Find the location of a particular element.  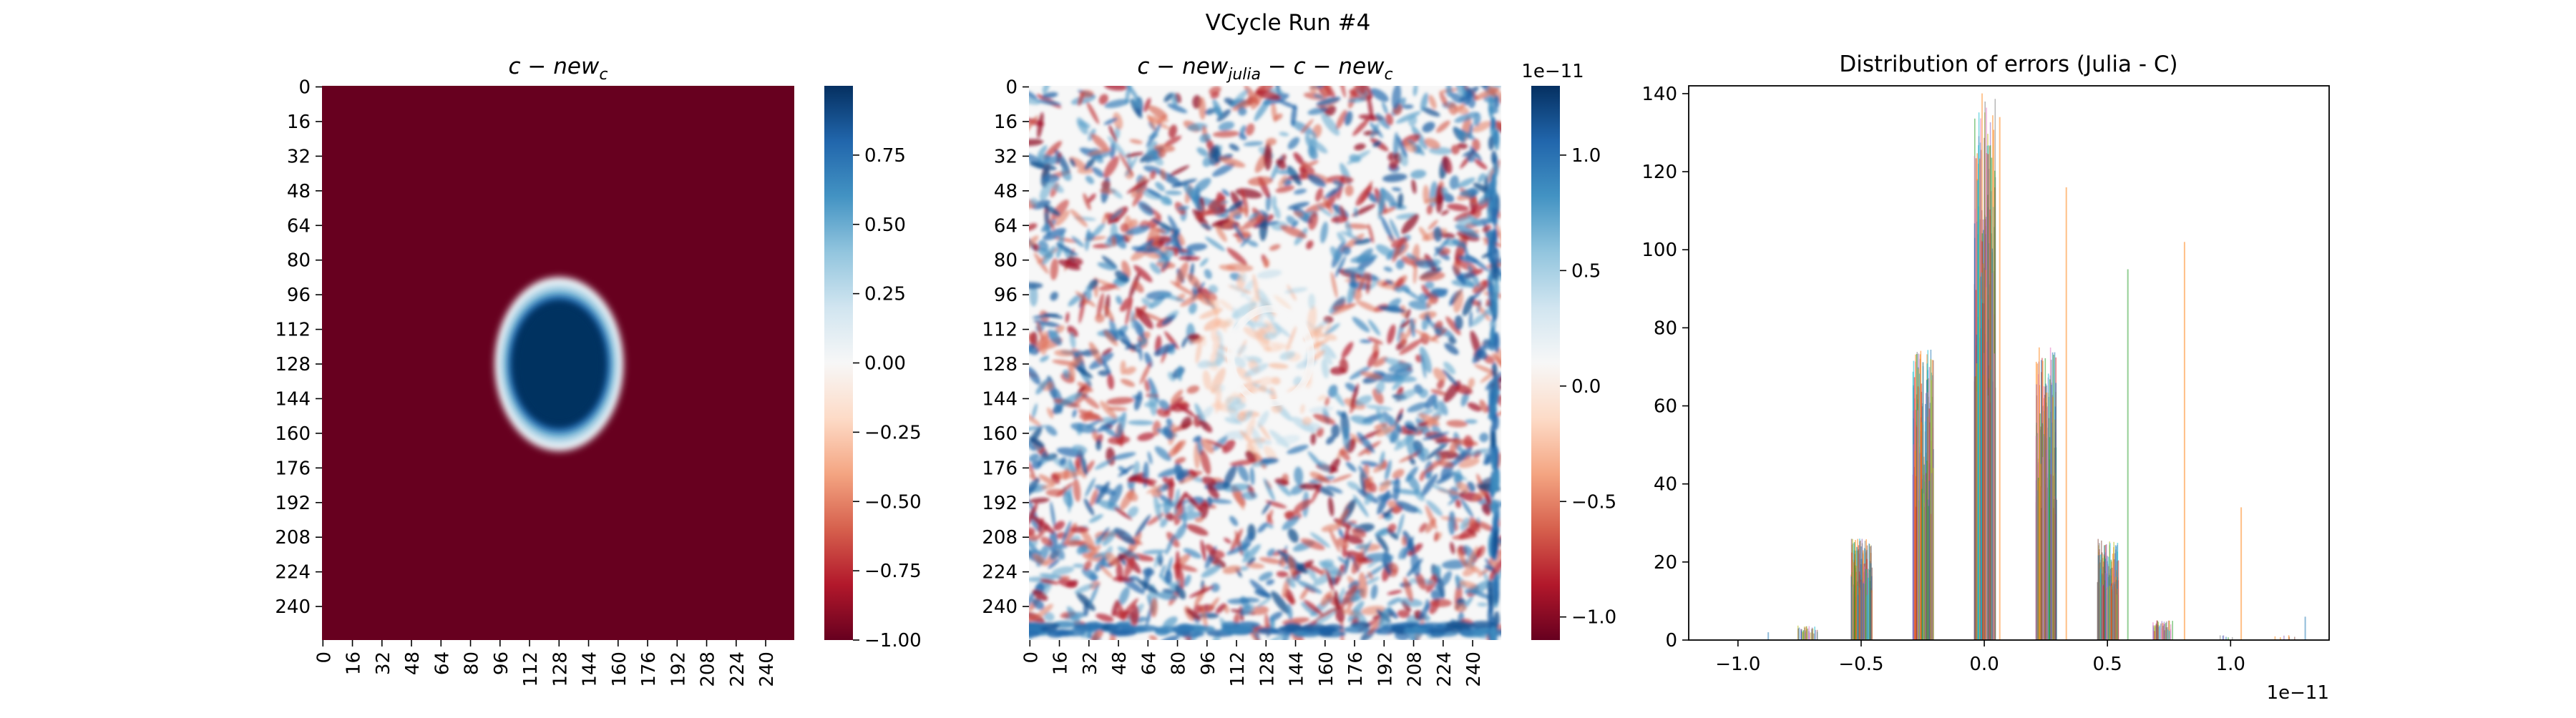

panel-2-x-tick-label: 64 is located at coordinates (1149, 663).